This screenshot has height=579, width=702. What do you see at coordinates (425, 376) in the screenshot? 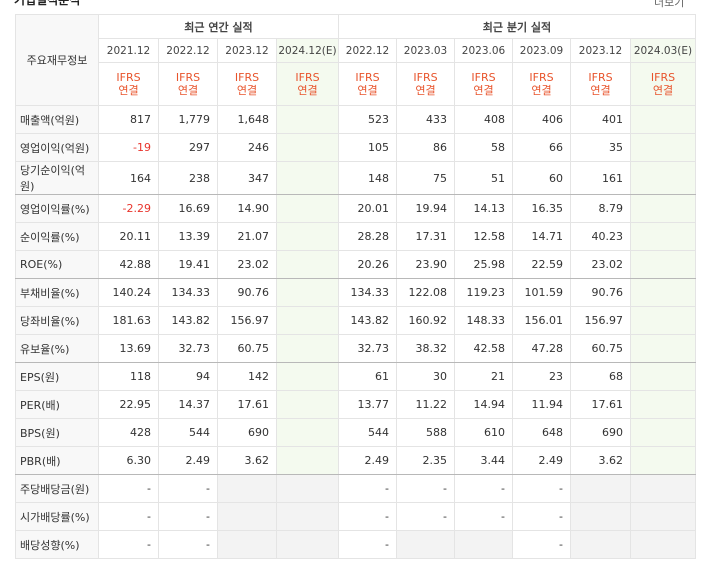
I see `value-cell: 30` at bounding box center [425, 376].